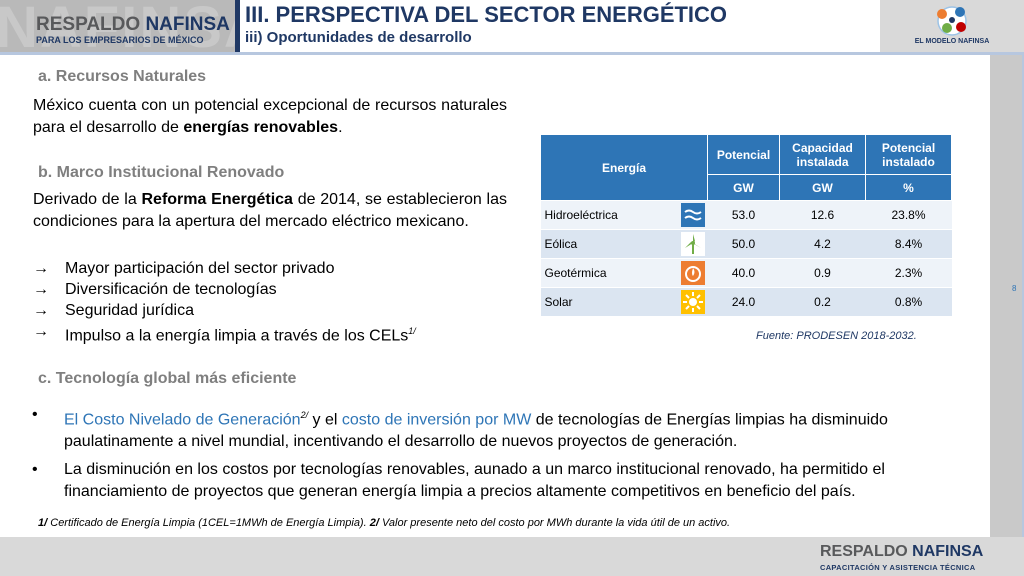 This screenshot has height=576, width=1024. Describe the element at coordinates (692, 244) in the screenshot. I see `wind-turbine-icon` at that location.